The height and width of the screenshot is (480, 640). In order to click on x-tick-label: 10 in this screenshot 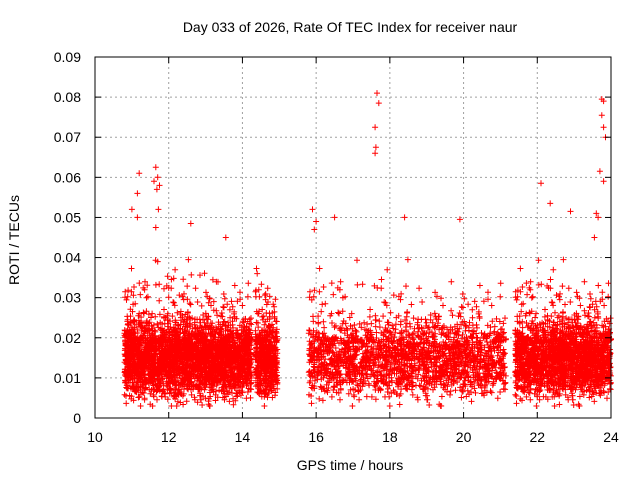, I will do `click(95, 437)`.